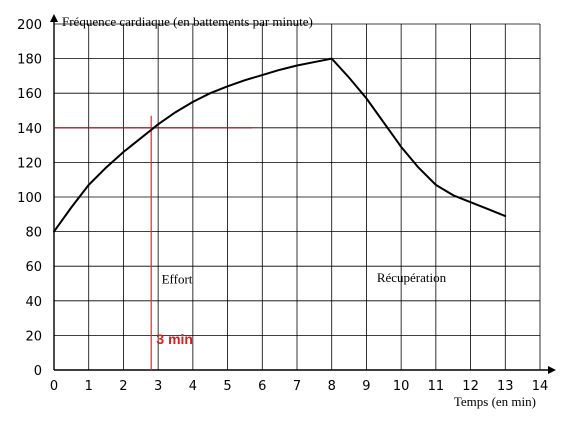  I want to click on y-tick-label: 40, so click(33, 302).